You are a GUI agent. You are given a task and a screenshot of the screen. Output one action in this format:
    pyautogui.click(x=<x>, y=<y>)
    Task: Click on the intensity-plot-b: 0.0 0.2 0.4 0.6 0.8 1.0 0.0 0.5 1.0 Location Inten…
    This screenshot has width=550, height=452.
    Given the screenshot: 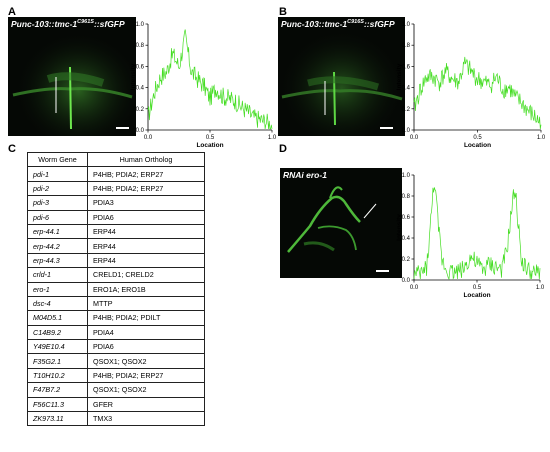 What is the action you would take?
    pyautogui.click(x=471, y=85)
    